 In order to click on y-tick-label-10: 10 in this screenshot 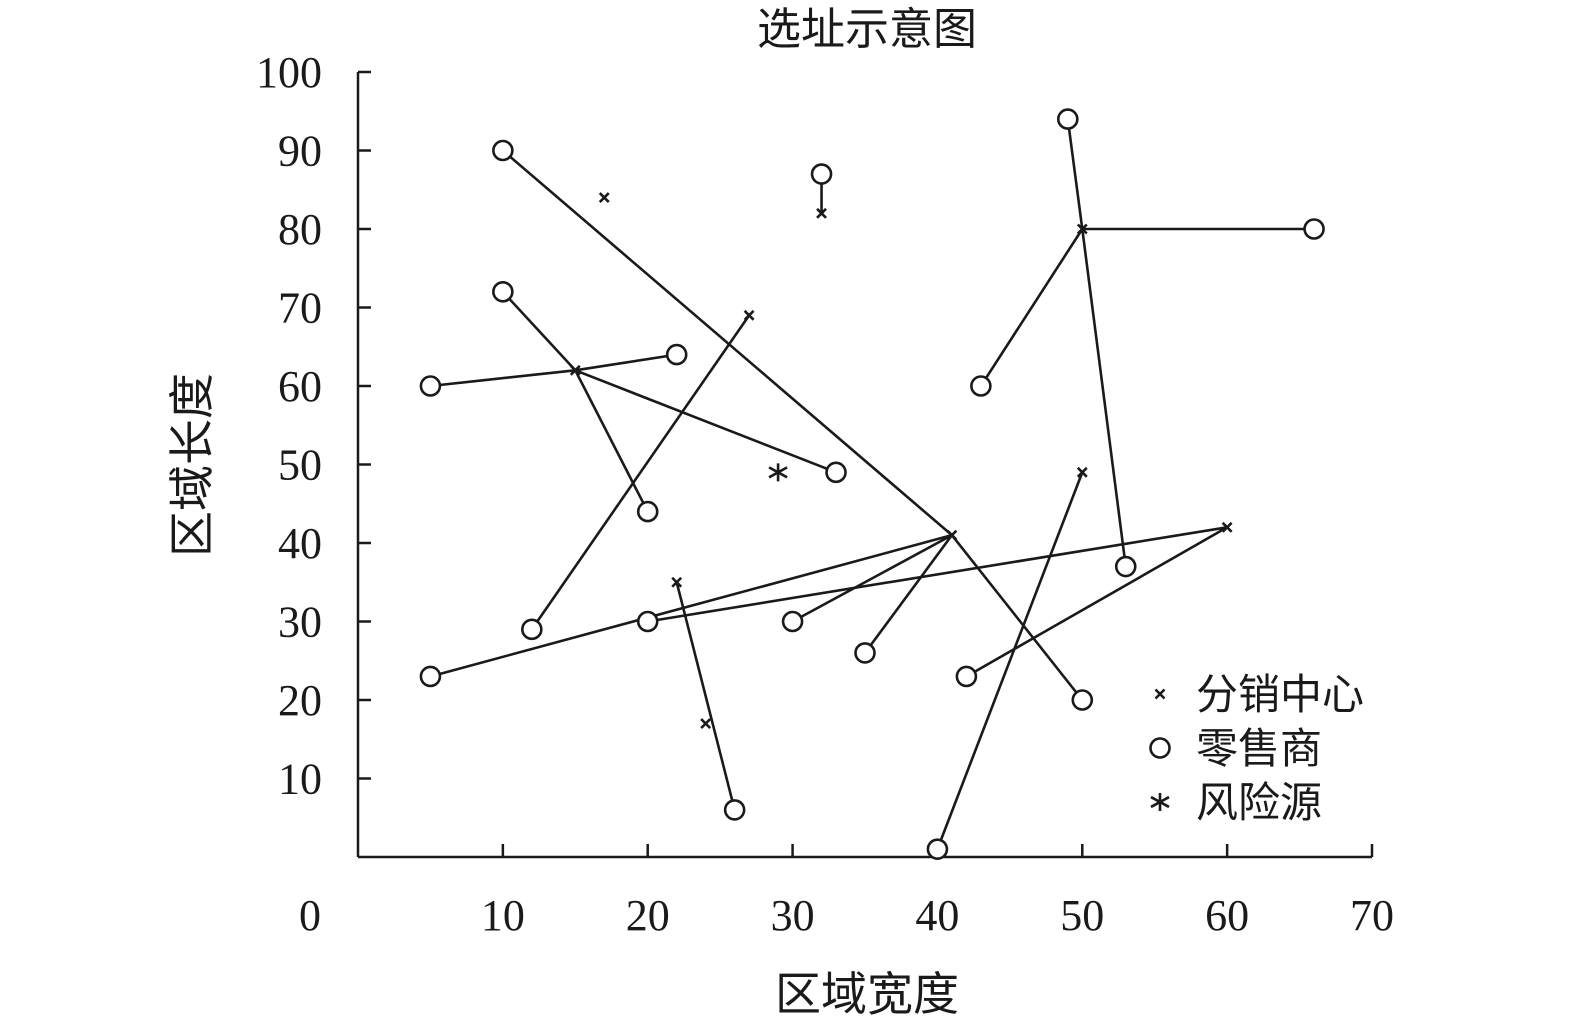, I will do `click(300, 779)`.